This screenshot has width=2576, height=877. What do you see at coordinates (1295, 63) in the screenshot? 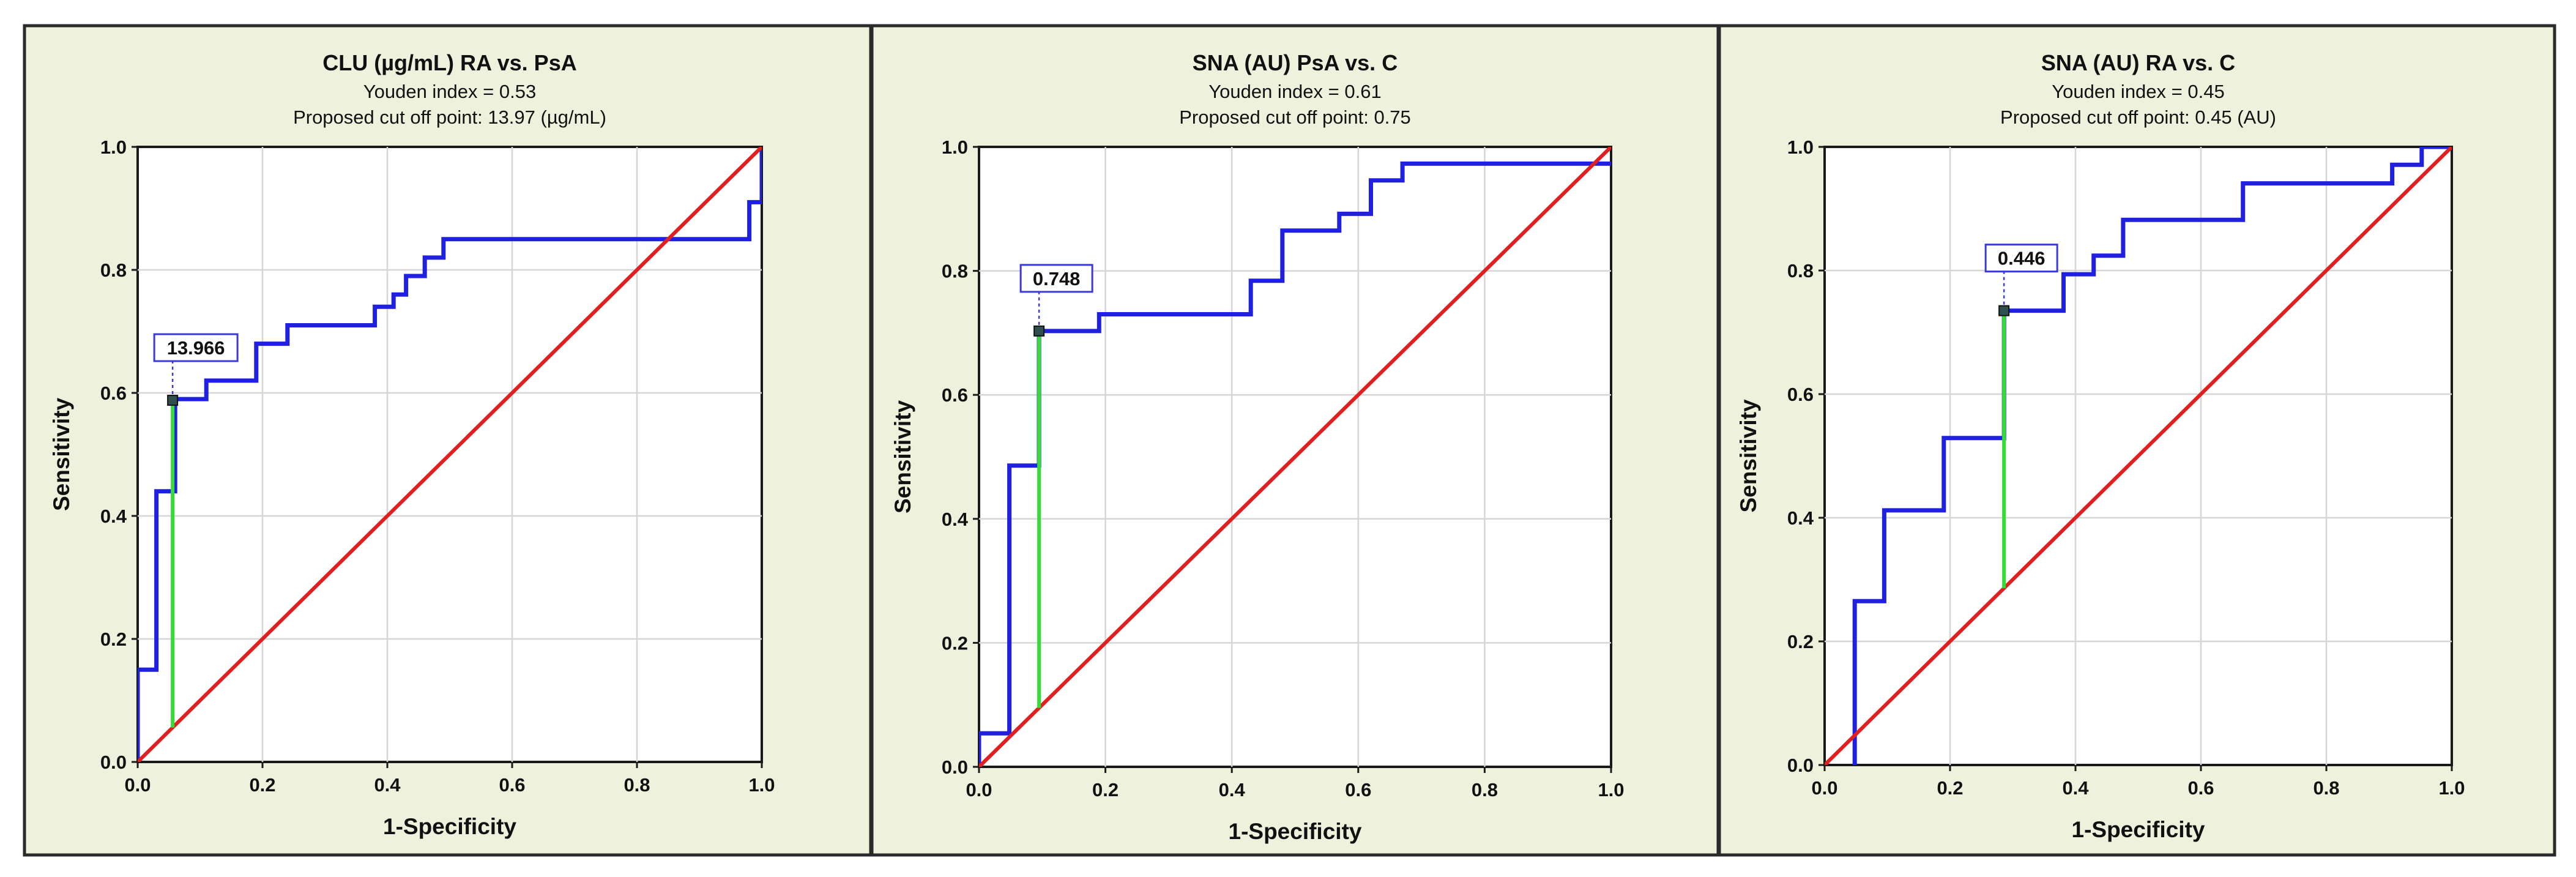
I see `chart-title: SNA (AU) PsA vs. C` at bounding box center [1295, 63].